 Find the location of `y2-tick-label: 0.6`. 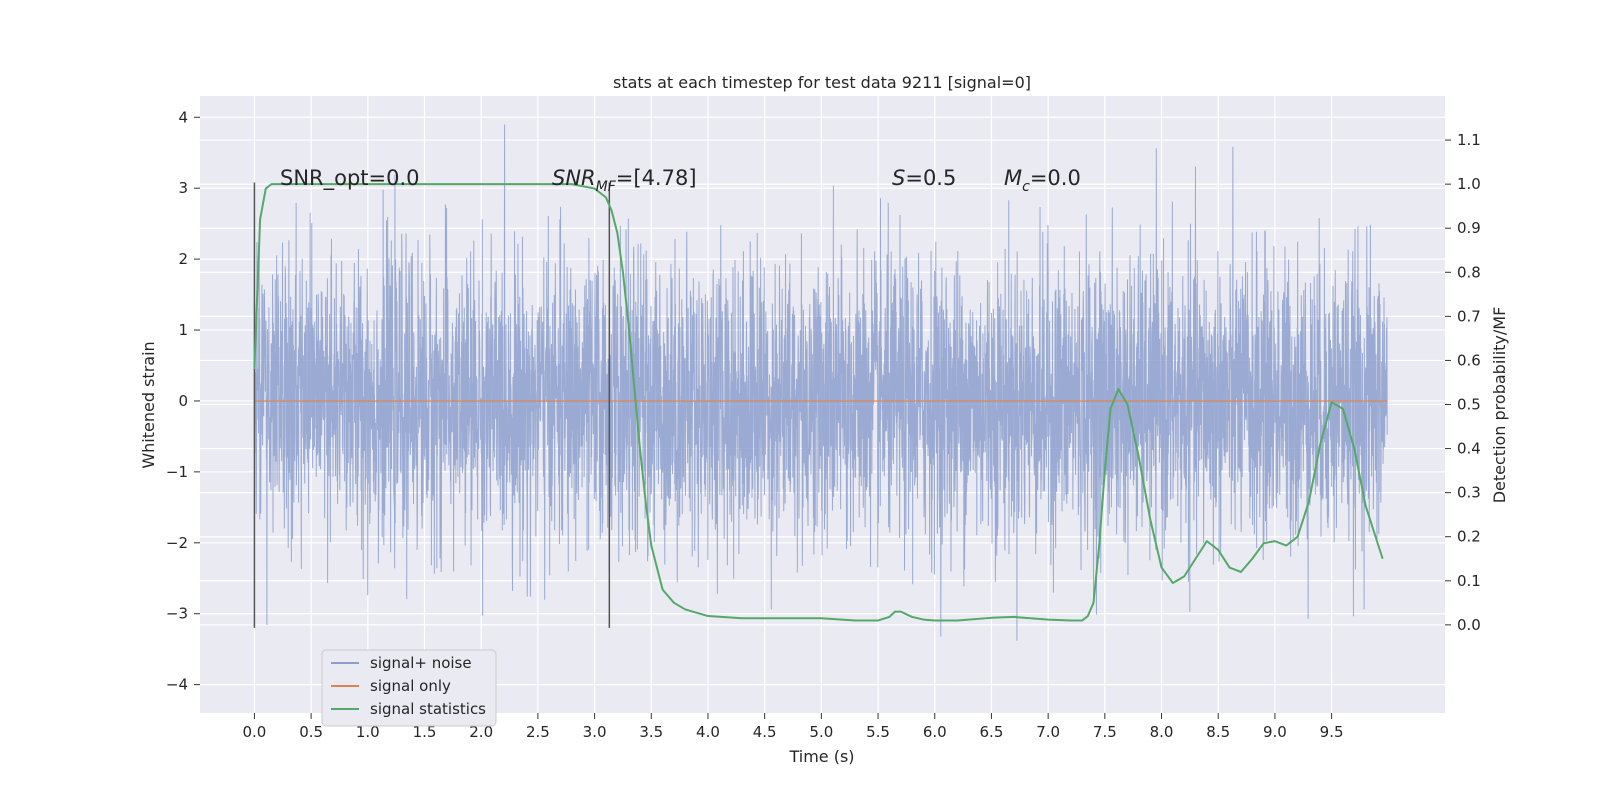

y2-tick-label: 0.6 is located at coordinates (1469, 360).